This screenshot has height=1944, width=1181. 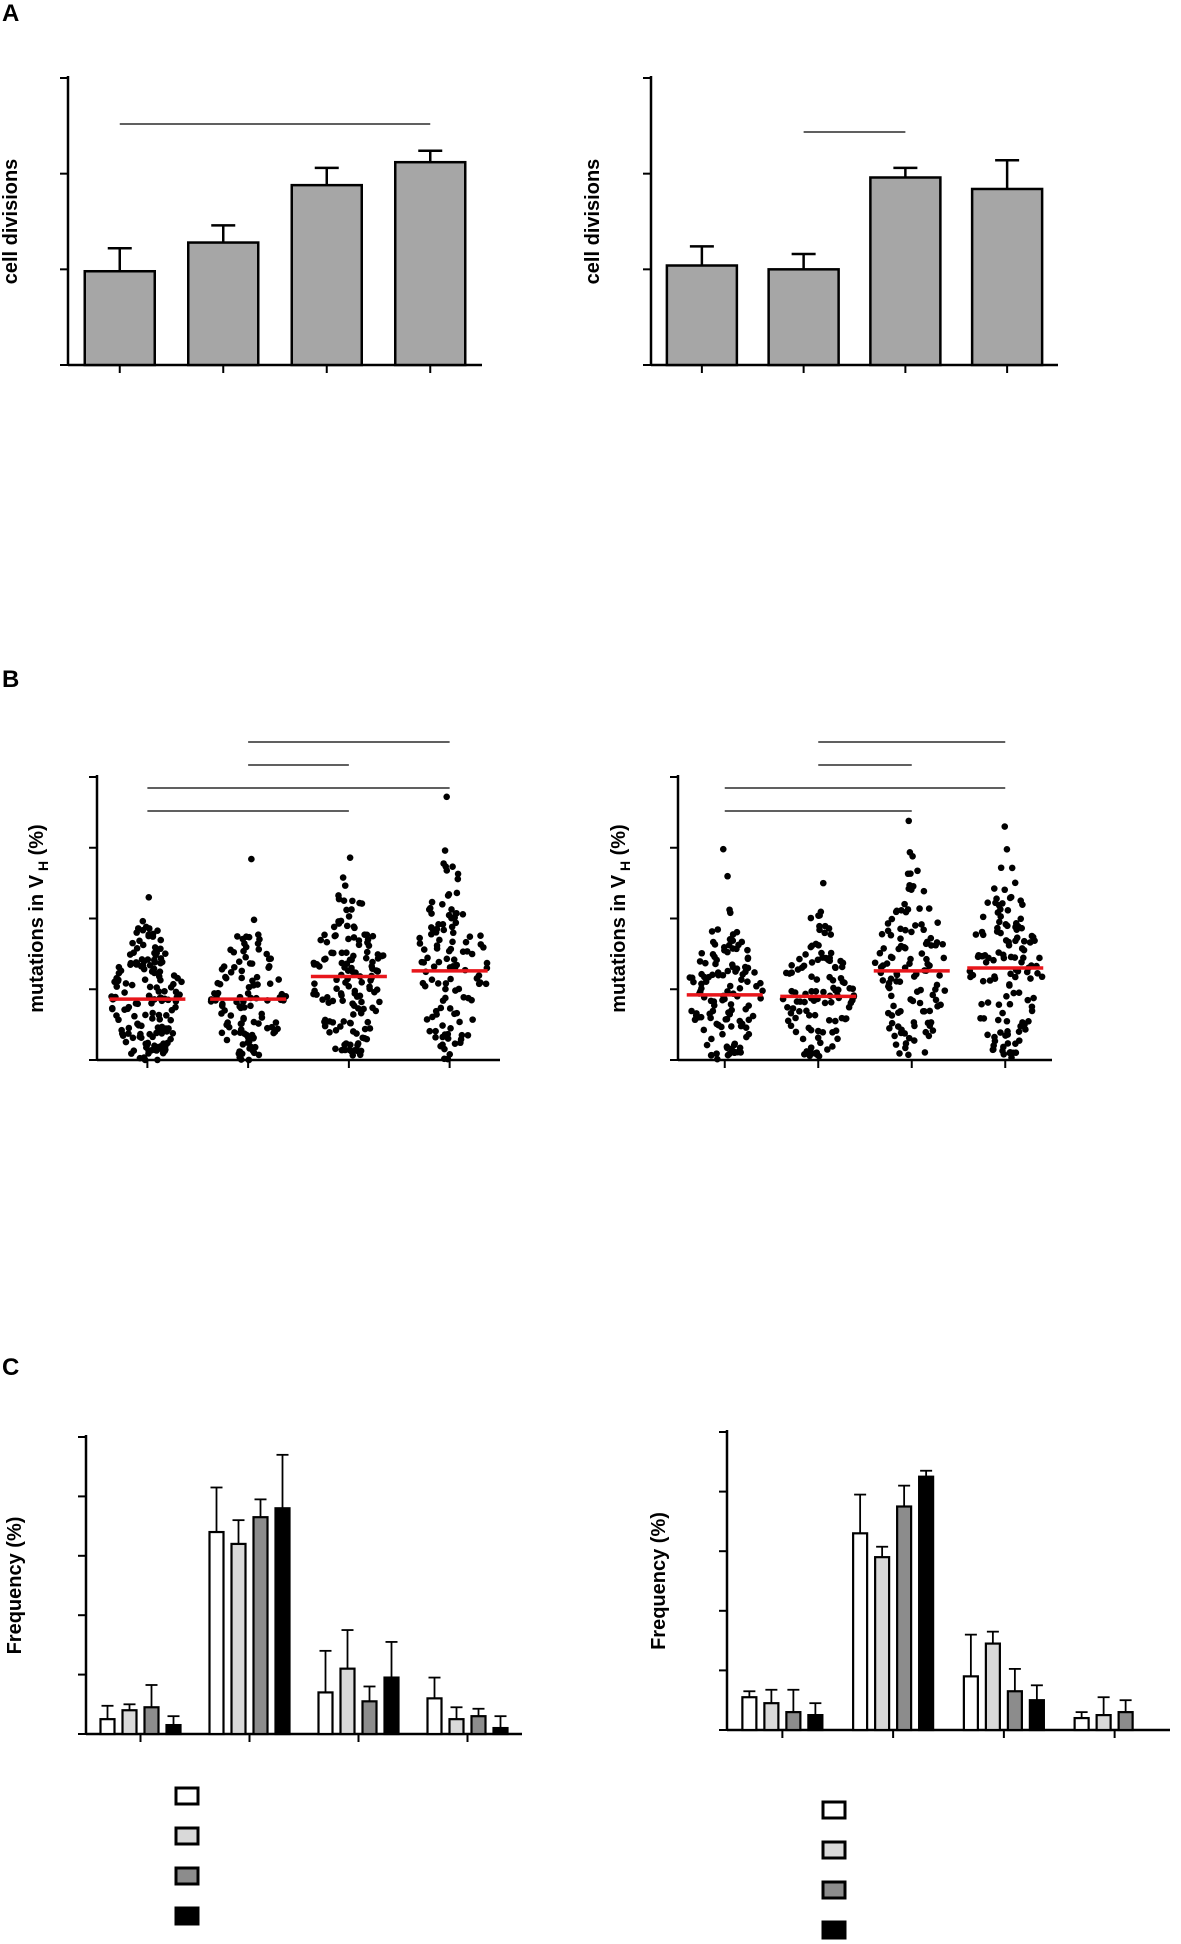 What do you see at coordinates (15, 1586) in the screenshot?
I see `y-axis-label: Frequency (%)` at bounding box center [15, 1586].